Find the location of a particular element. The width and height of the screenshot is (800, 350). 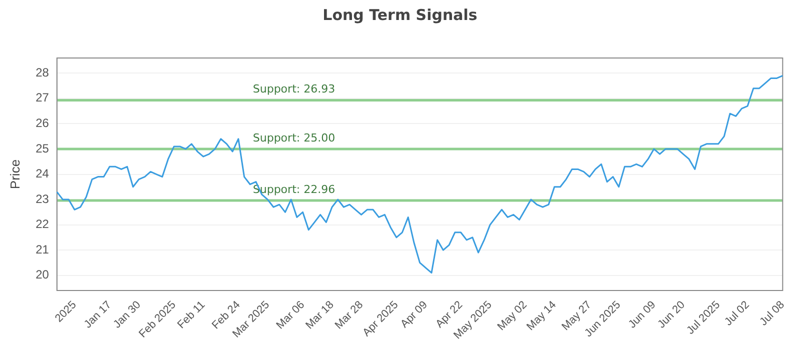

x-tick-label: Jun 20 is located at coordinates (672, 314).